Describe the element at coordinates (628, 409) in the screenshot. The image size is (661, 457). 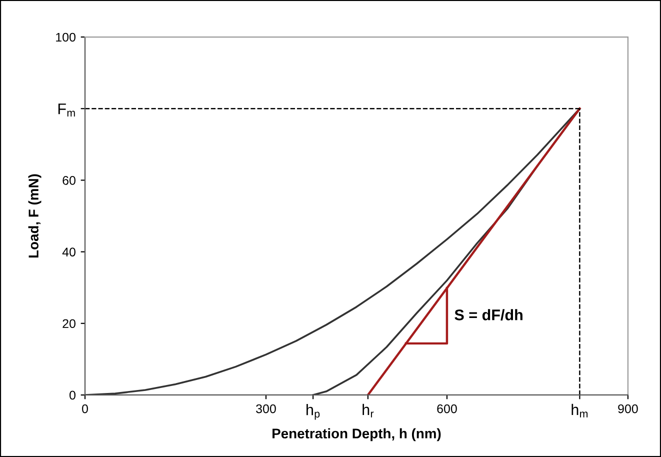
I see `x-tick-label: 900` at that location.